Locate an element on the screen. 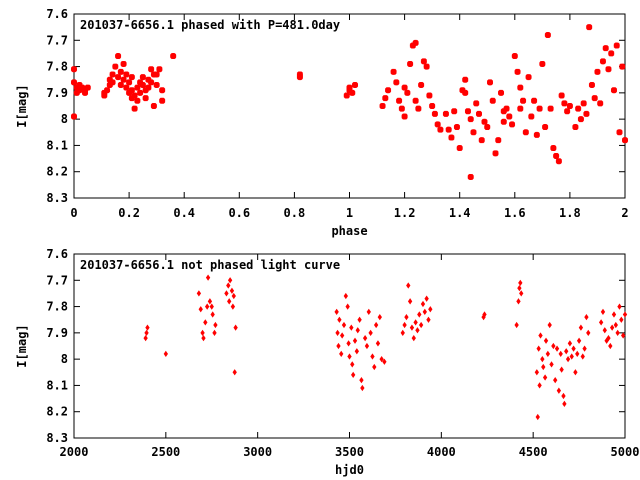 Image resolution: width=640 pixels, height=480 pixels. y-tick-label: 8.1 is located at coordinates (57, 385).